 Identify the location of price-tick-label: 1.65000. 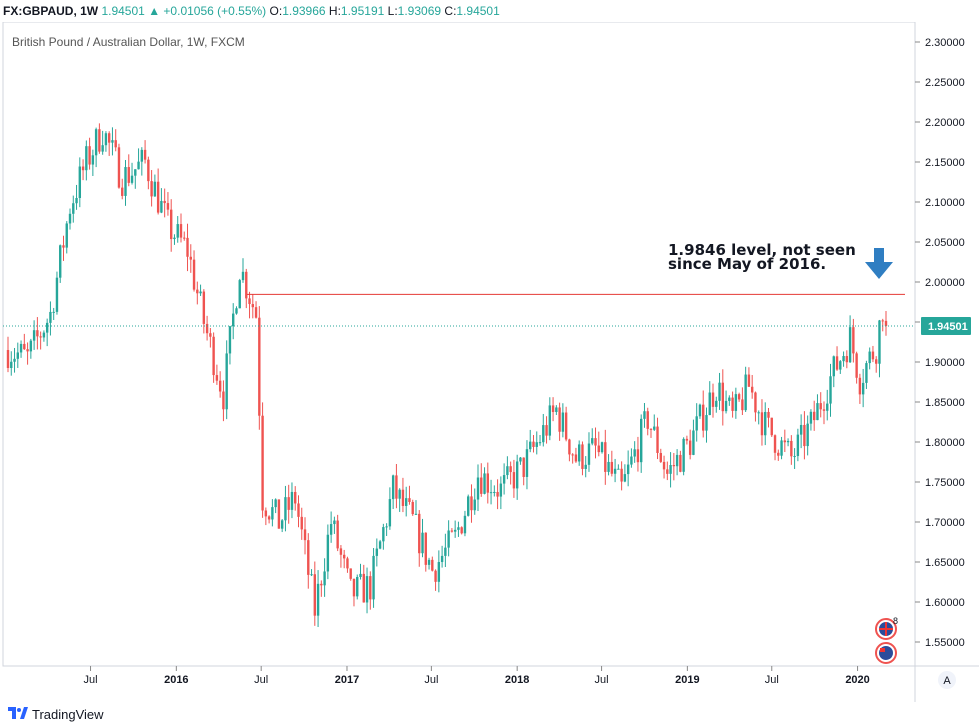
(945, 563).